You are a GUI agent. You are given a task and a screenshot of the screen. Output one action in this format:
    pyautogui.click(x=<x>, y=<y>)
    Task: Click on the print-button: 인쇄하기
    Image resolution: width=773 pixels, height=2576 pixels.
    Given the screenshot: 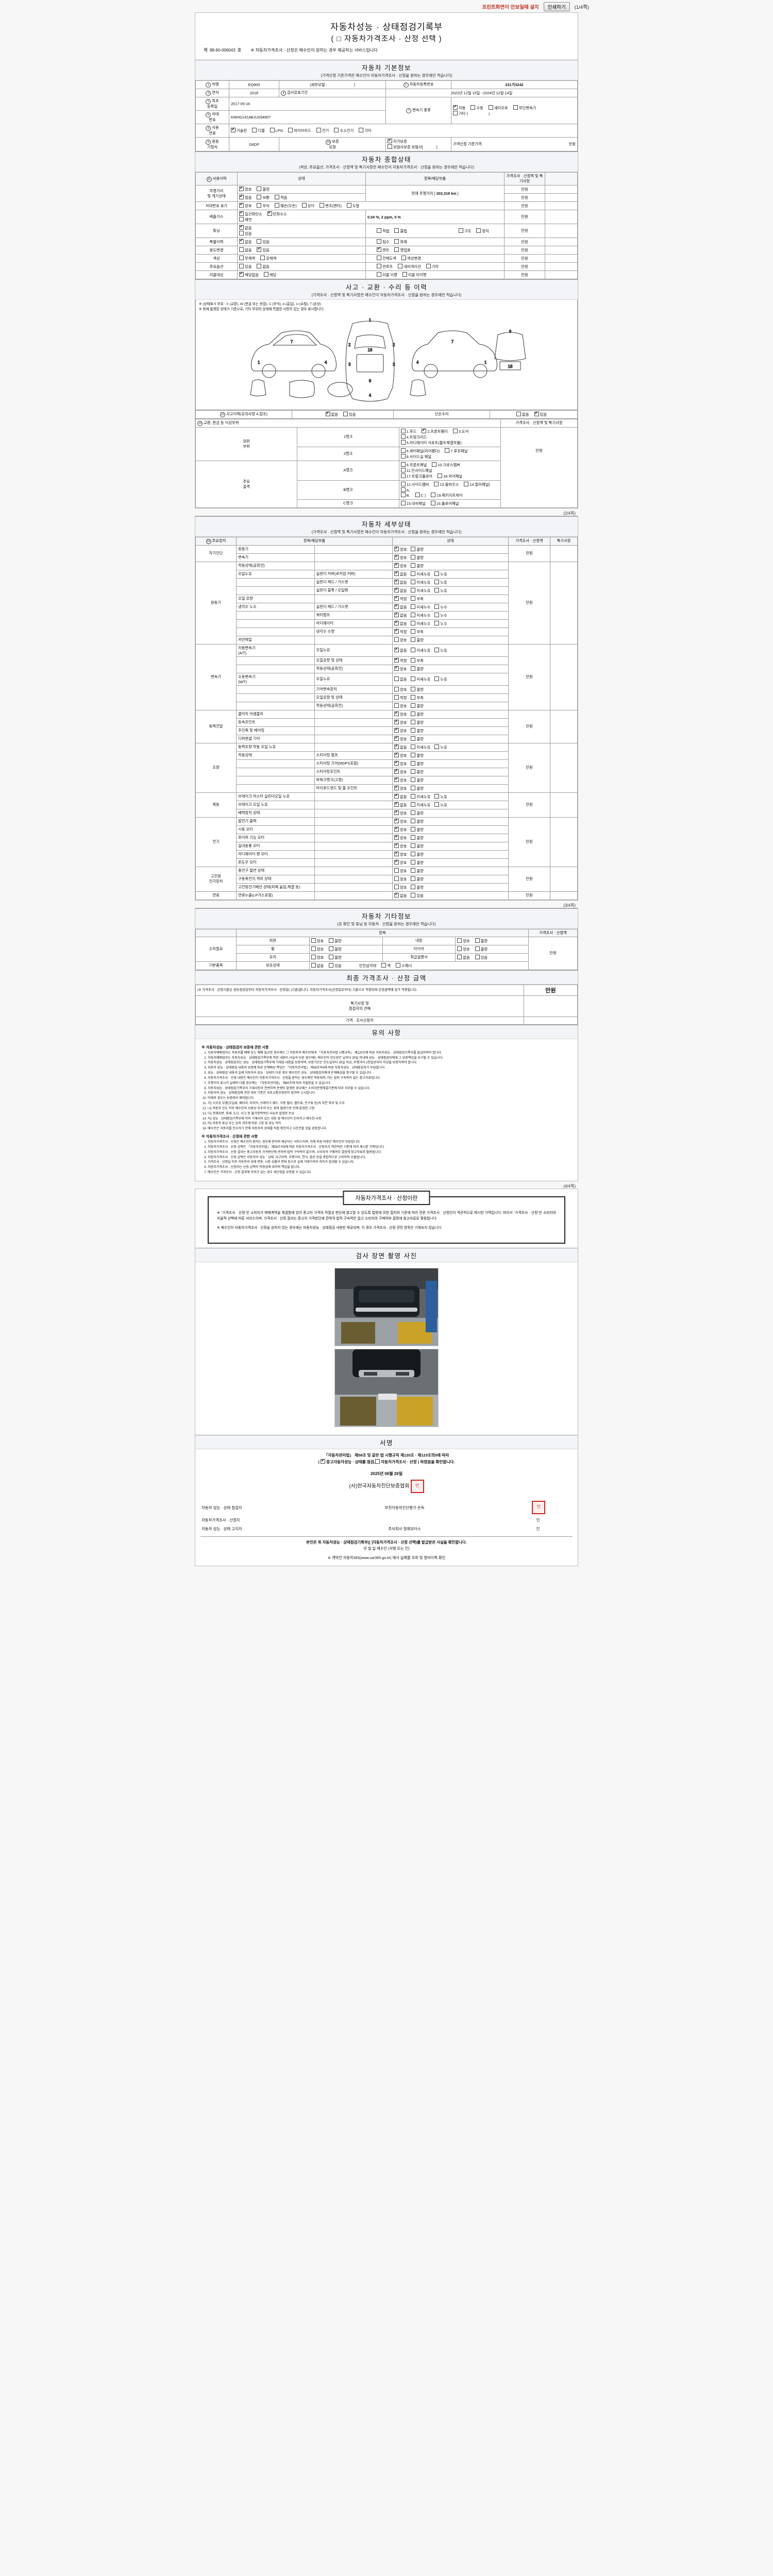 What is the action you would take?
    pyautogui.click(x=556, y=6)
    